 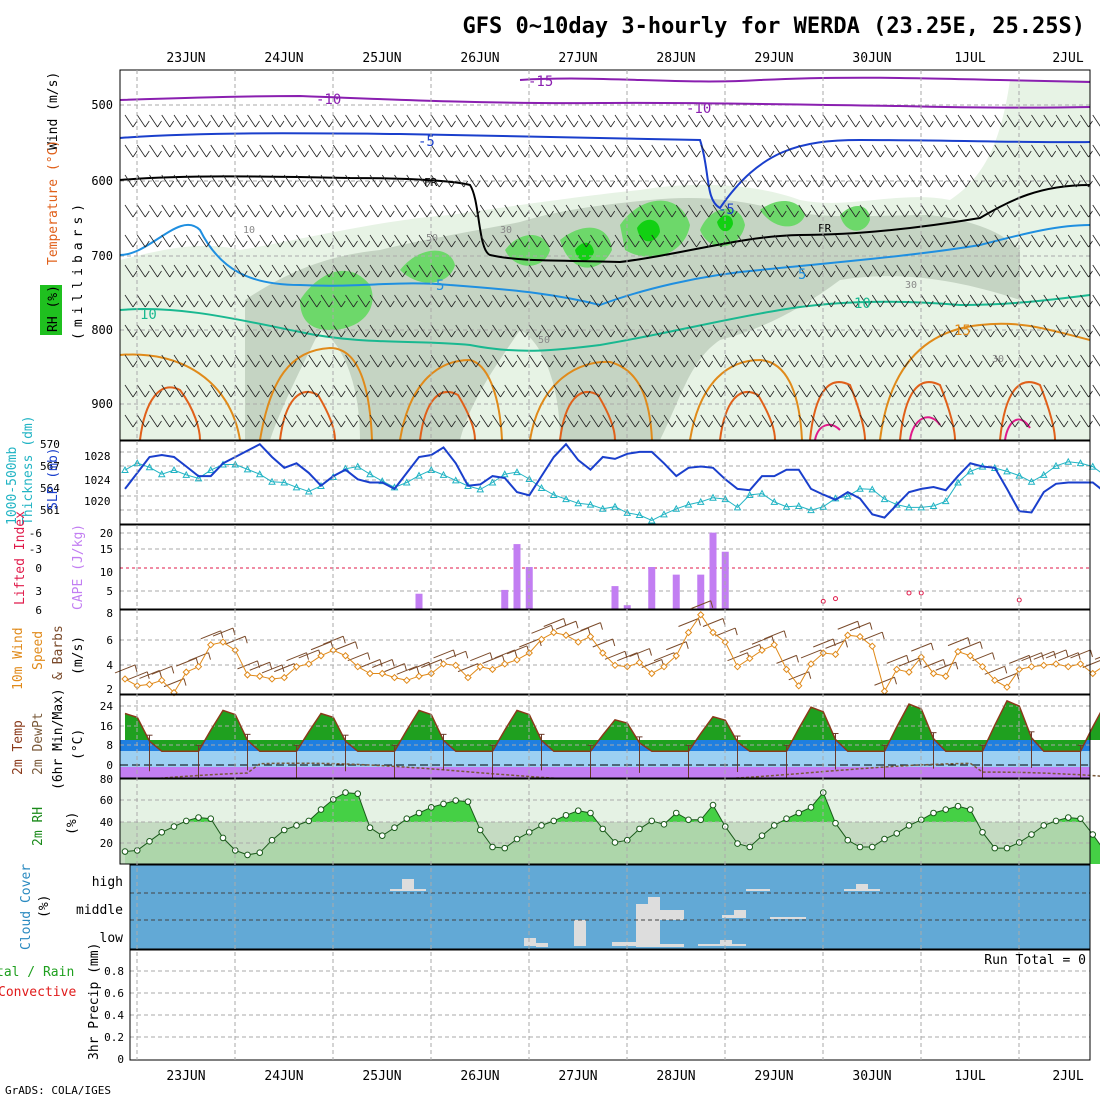 What do you see at coordinates (26, 907) in the screenshot?
I see `ylabel-cloud-1: Cloud Cover` at bounding box center [26, 907].